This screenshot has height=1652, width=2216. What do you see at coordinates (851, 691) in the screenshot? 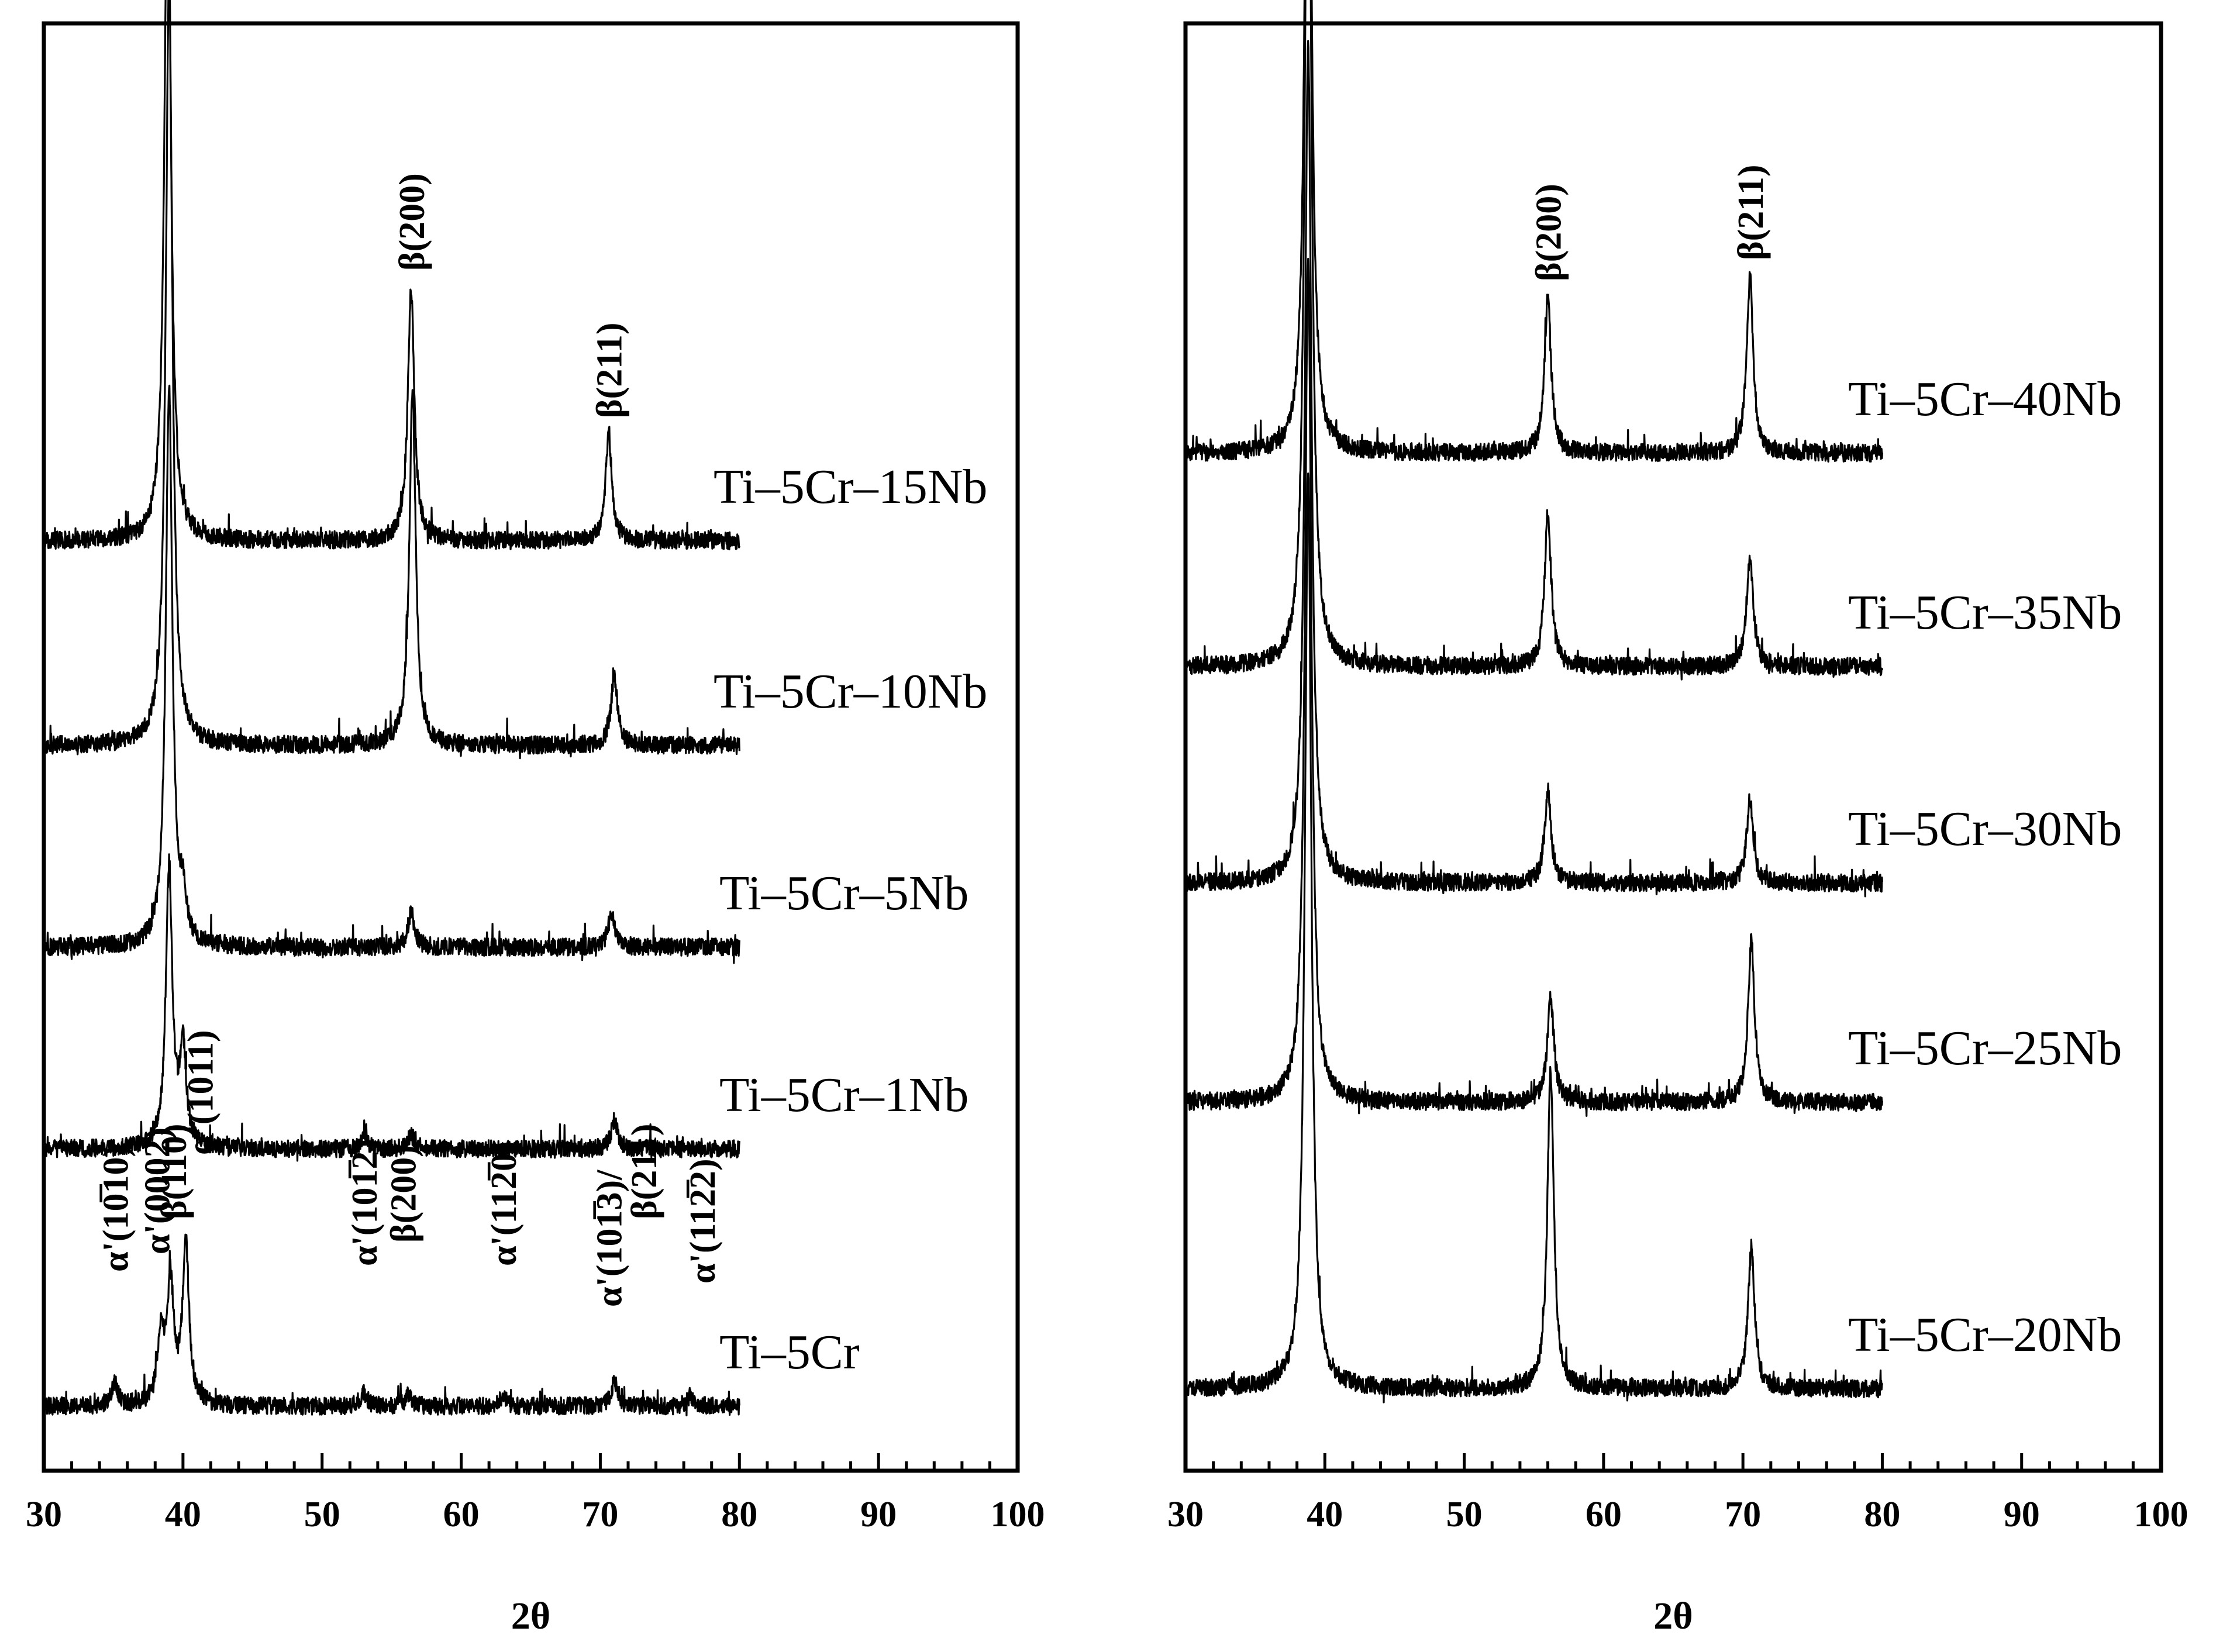
I see `series-label: Ti–5Cr–10Nb` at bounding box center [851, 691].